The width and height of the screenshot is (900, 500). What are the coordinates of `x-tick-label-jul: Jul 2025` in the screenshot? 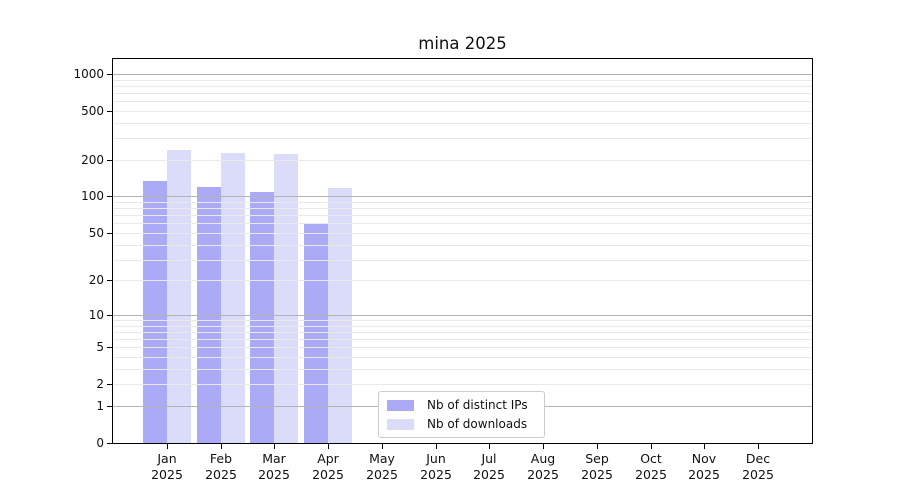 It's located at (489, 466).